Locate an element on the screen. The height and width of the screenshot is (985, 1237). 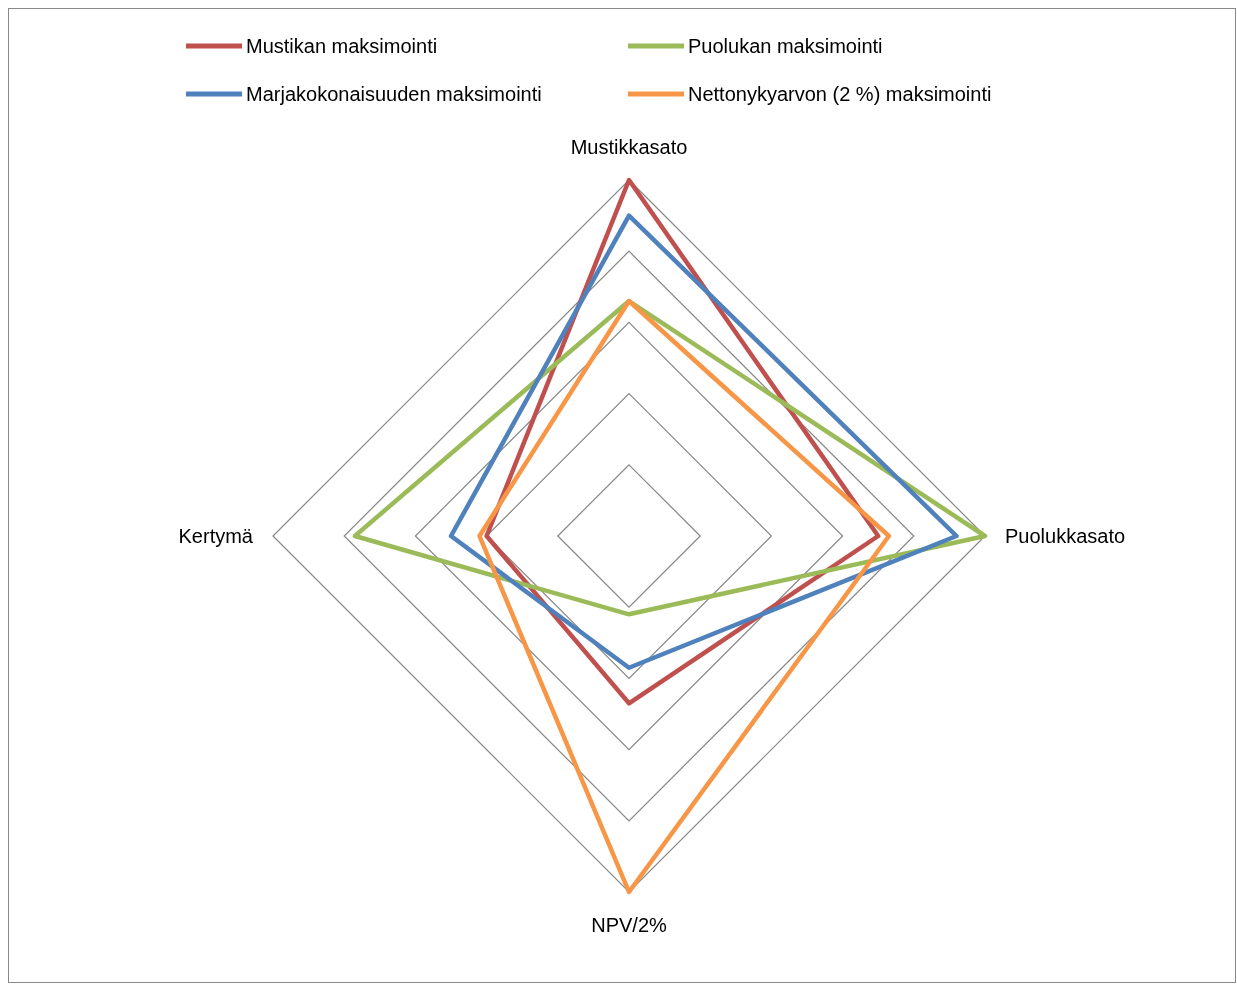
spoke-label: Puolukkasato is located at coordinates (1065, 536).